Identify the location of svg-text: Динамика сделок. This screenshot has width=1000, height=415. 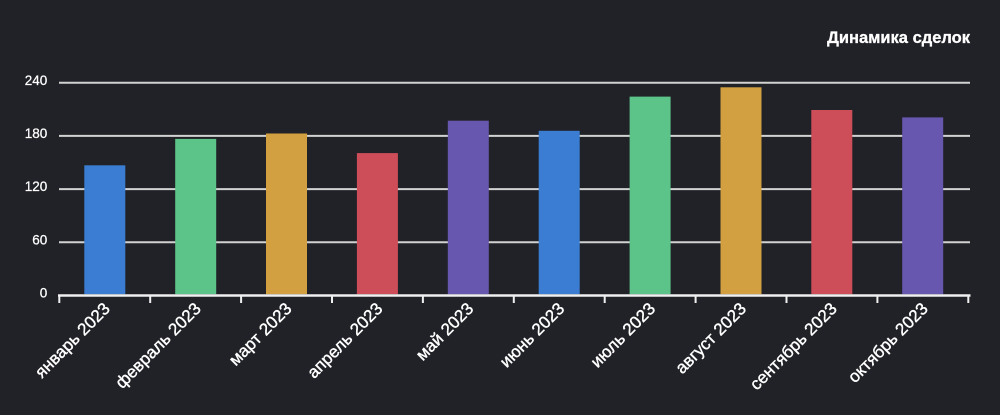
(899, 38).